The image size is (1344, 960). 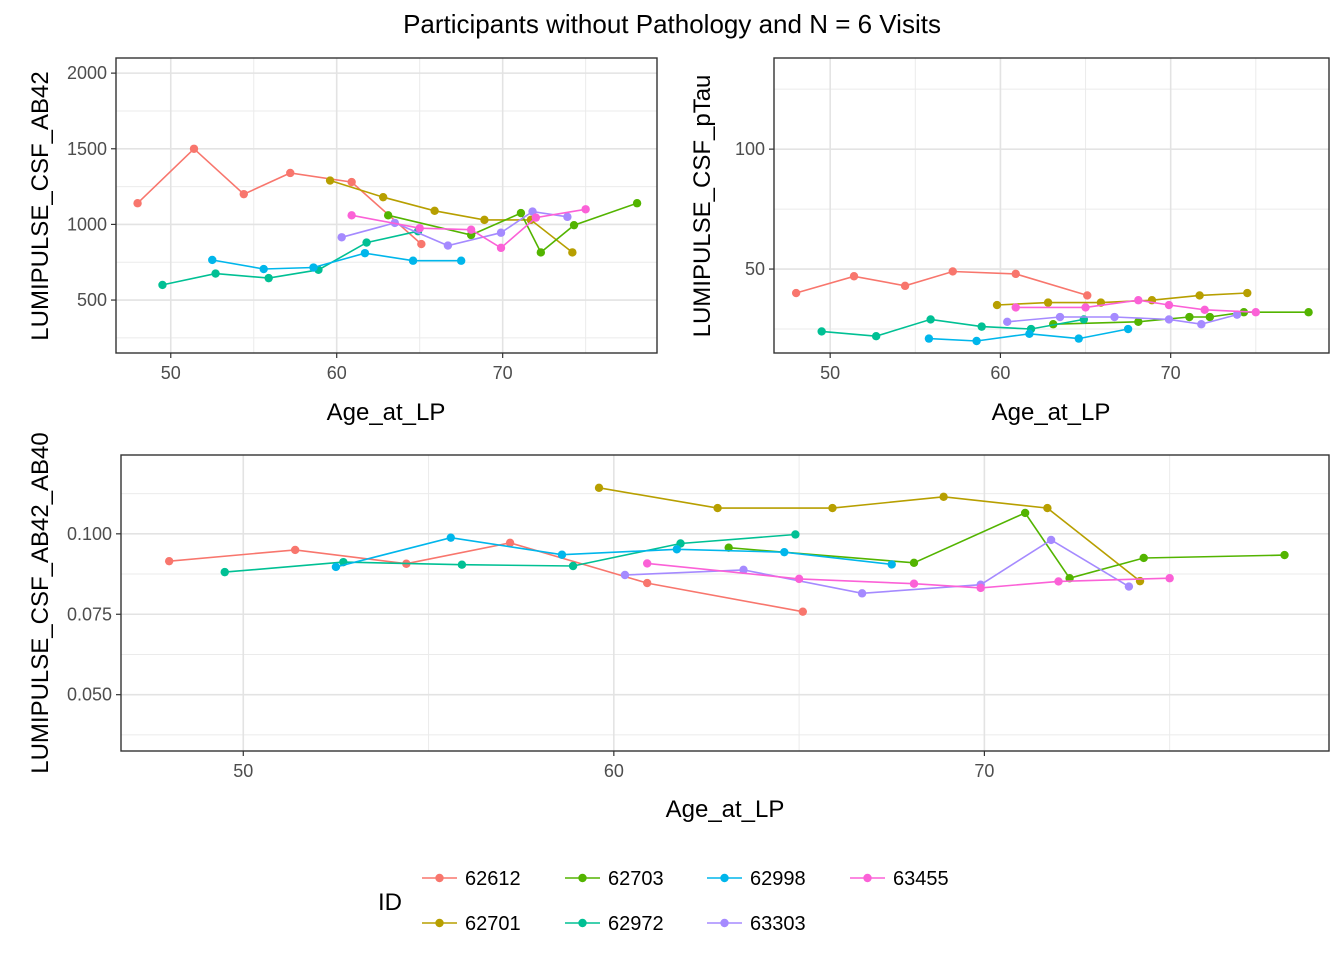 What do you see at coordinates (921, 879) in the screenshot?
I see `legend-label: 63455` at bounding box center [921, 879].